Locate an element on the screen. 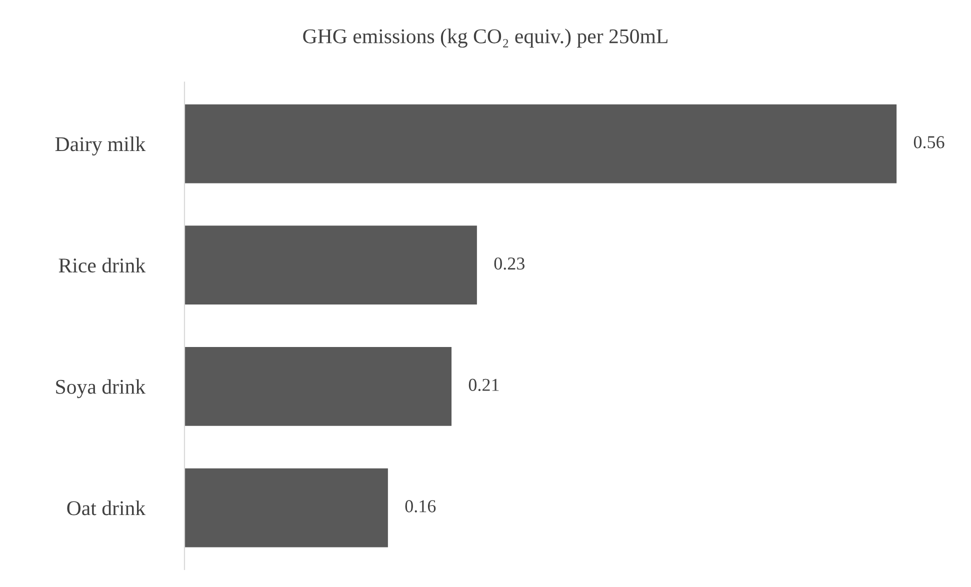 The width and height of the screenshot is (971, 587). y-tick-label: Oat drink is located at coordinates (106, 508).